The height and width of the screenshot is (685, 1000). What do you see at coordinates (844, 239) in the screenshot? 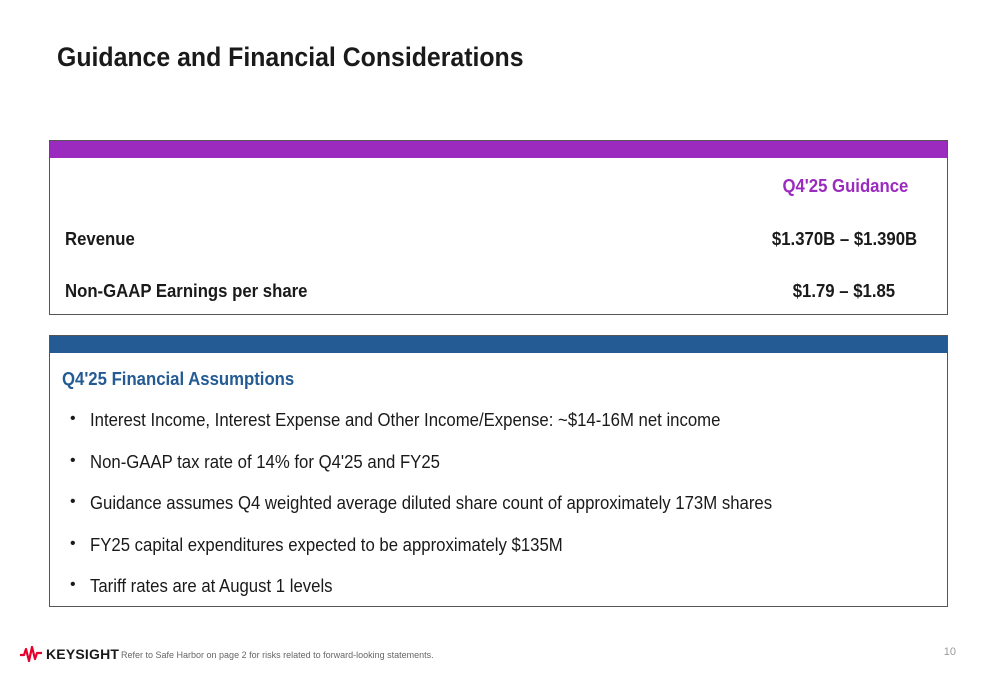
I see `guidance-row-value-text: $1.370B – $1.390B` at bounding box center [844, 239].